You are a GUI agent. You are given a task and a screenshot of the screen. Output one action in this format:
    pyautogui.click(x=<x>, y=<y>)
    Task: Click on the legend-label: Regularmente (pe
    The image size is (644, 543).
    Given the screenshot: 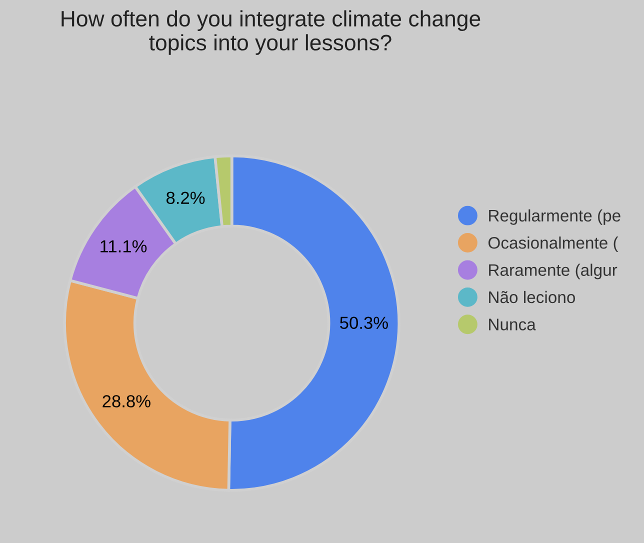 What is the action you would take?
    pyautogui.click(x=554, y=217)
    